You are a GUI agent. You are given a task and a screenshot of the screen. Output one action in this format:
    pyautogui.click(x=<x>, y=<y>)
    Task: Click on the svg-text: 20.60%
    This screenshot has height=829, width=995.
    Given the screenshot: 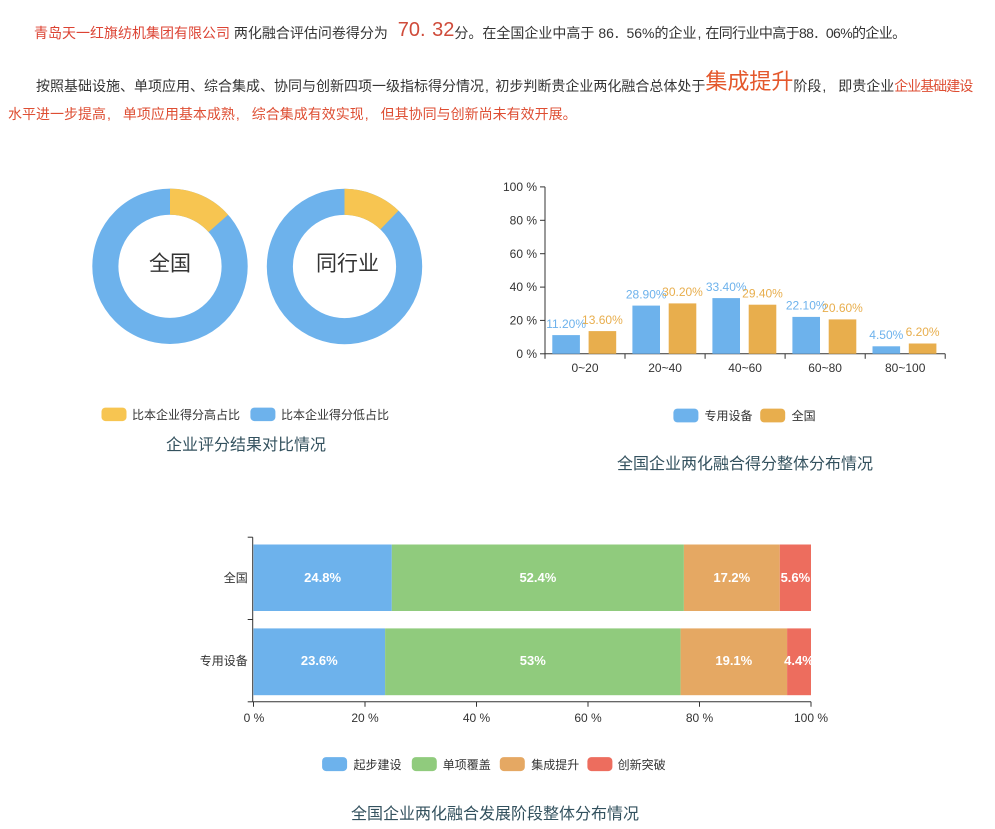 What is the action you would take?
    pyautogui.click(x=842, y=308)
    